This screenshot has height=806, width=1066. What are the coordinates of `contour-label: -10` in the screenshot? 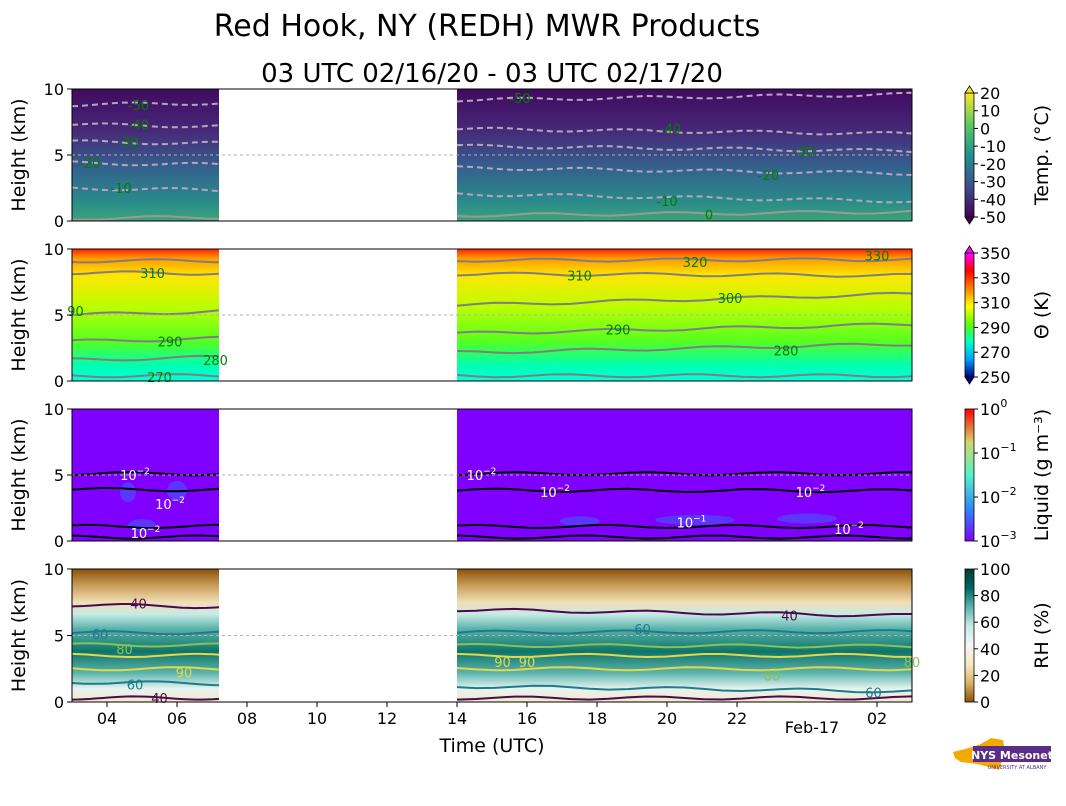 It's located at (666, 202).